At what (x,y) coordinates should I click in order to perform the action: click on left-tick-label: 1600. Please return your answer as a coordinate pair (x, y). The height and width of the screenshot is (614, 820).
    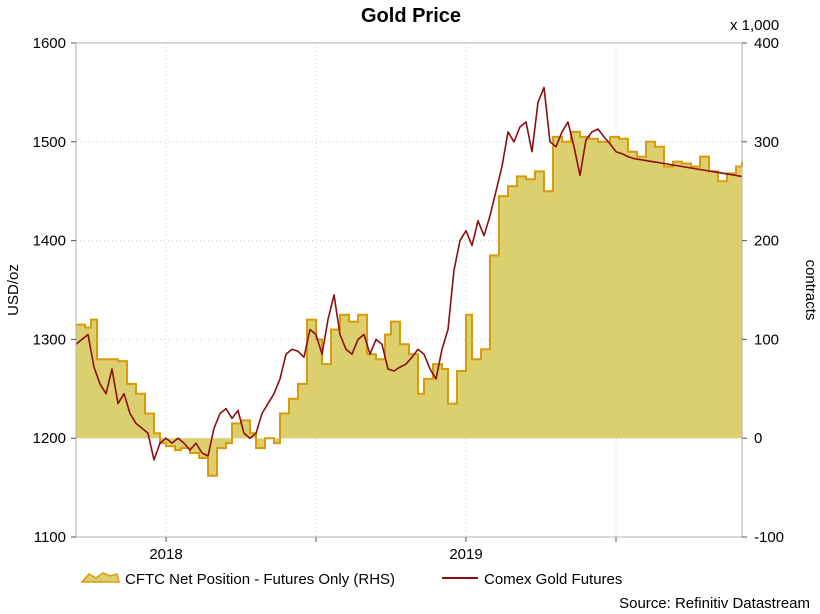
    Looking at the image, I should click on (49, 43).